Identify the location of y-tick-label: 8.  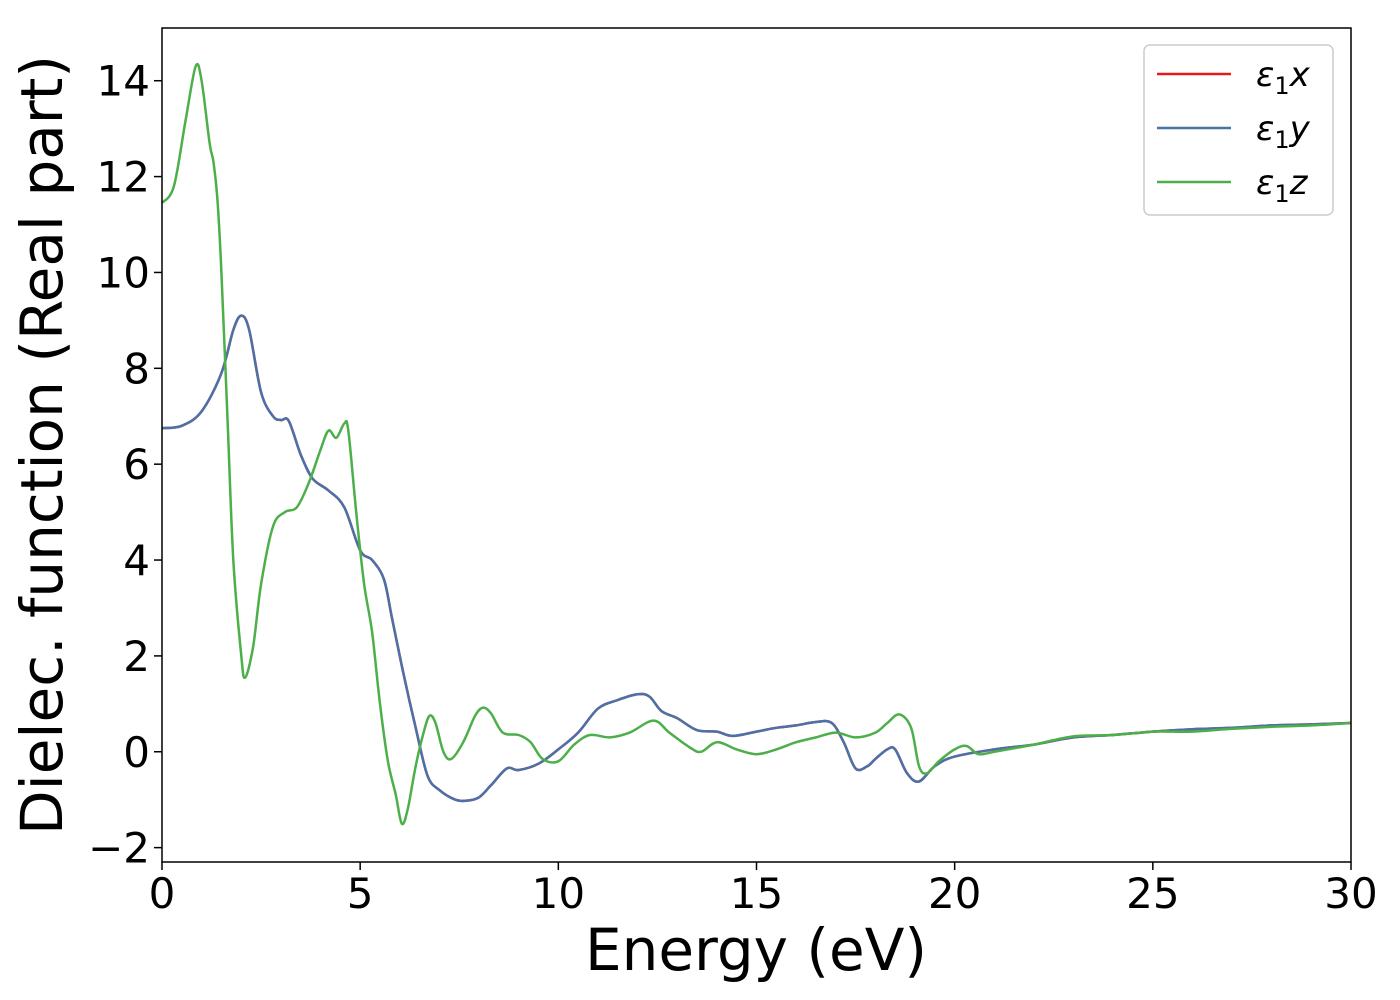
(136, 368).